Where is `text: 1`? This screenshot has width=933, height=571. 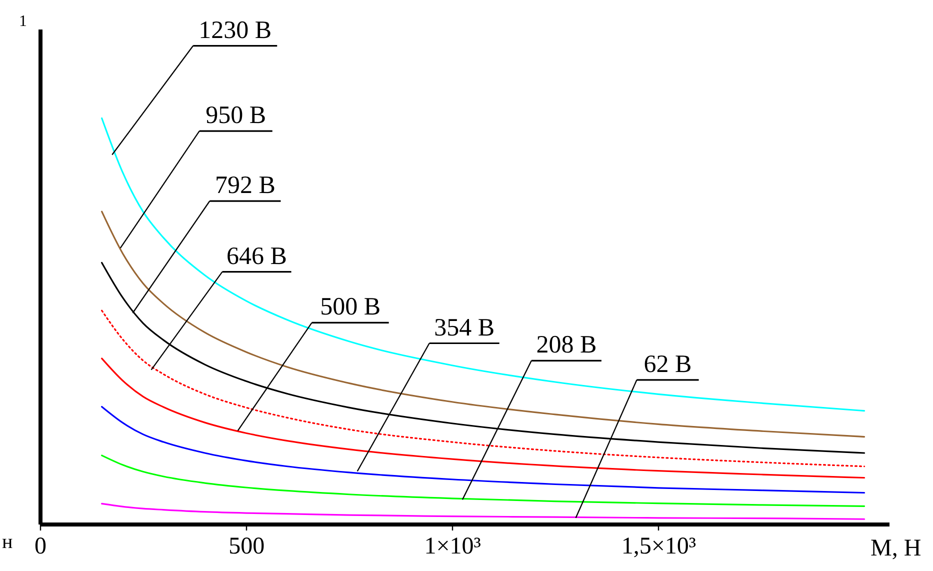 text: 1 is located at coordinates (23, 21).